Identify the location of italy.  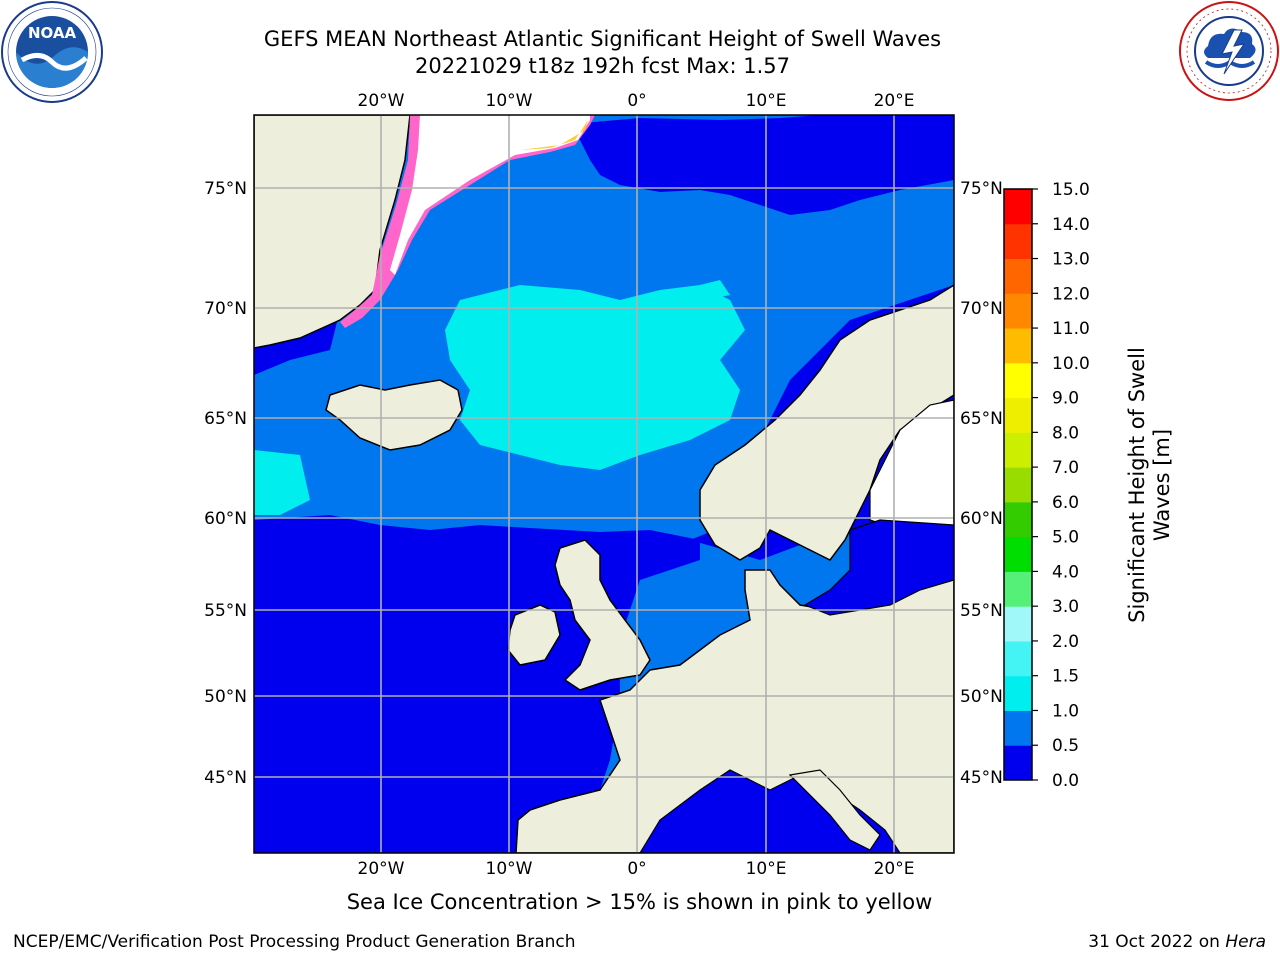
(834, 810).